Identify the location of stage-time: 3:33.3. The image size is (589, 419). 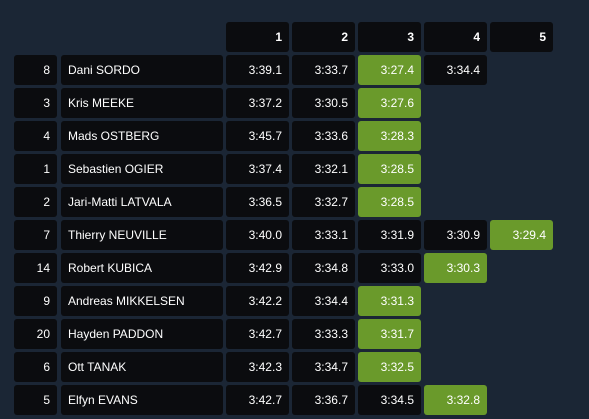
(323, 334).